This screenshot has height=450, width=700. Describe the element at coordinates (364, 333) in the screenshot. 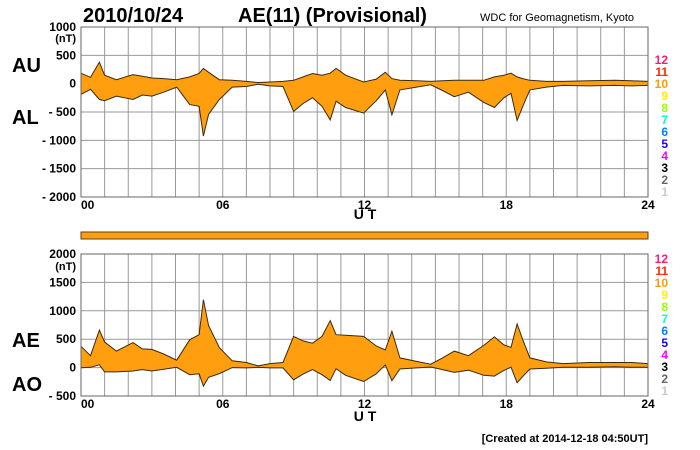

I see `series-line-ae` at that location.